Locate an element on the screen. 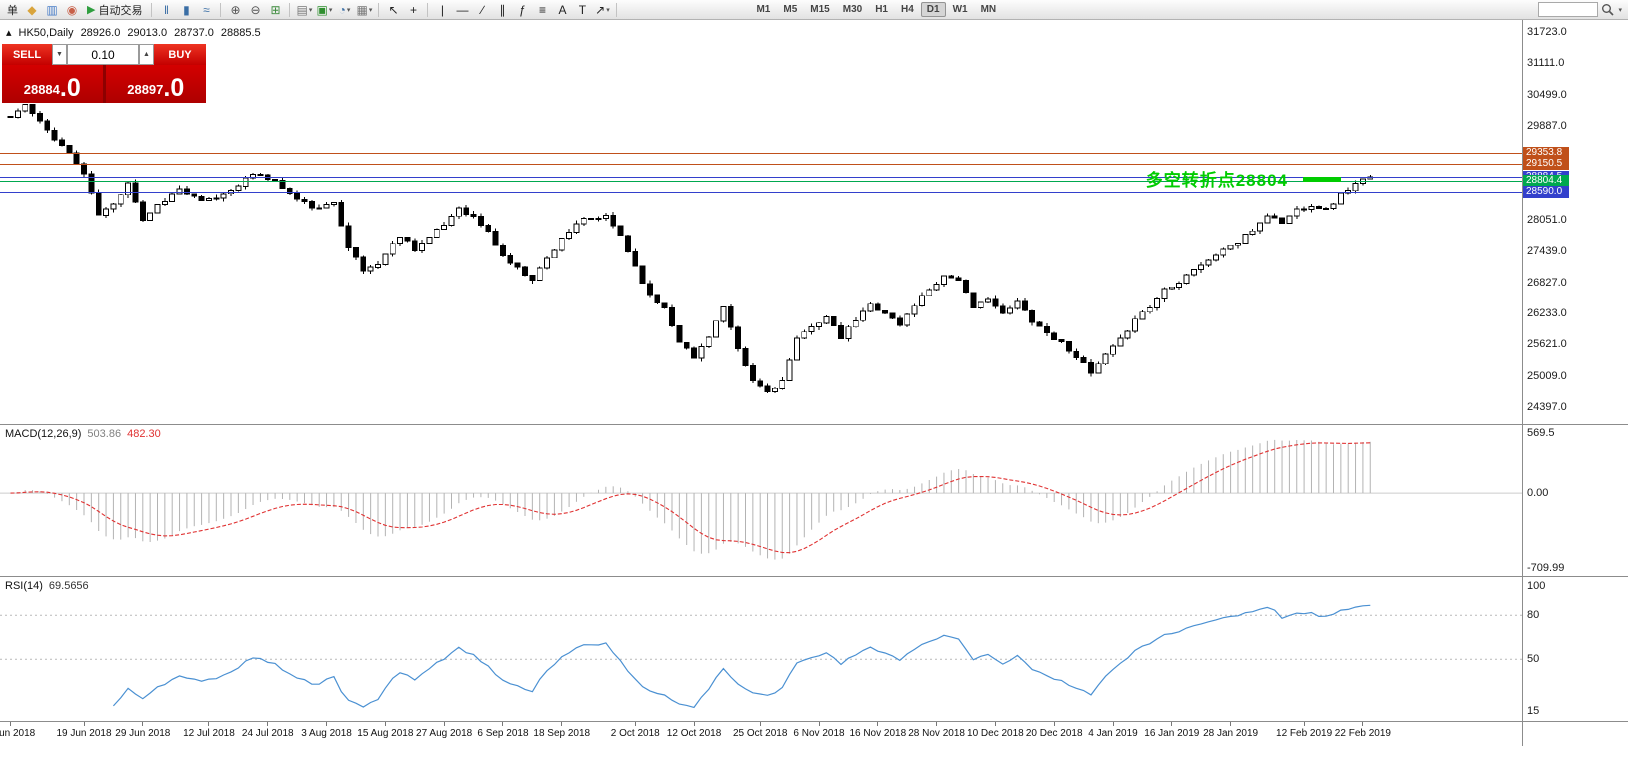 The image size is (1628, 769). macd-scale-label: -709.99 is located at coordinates (1546, 568).